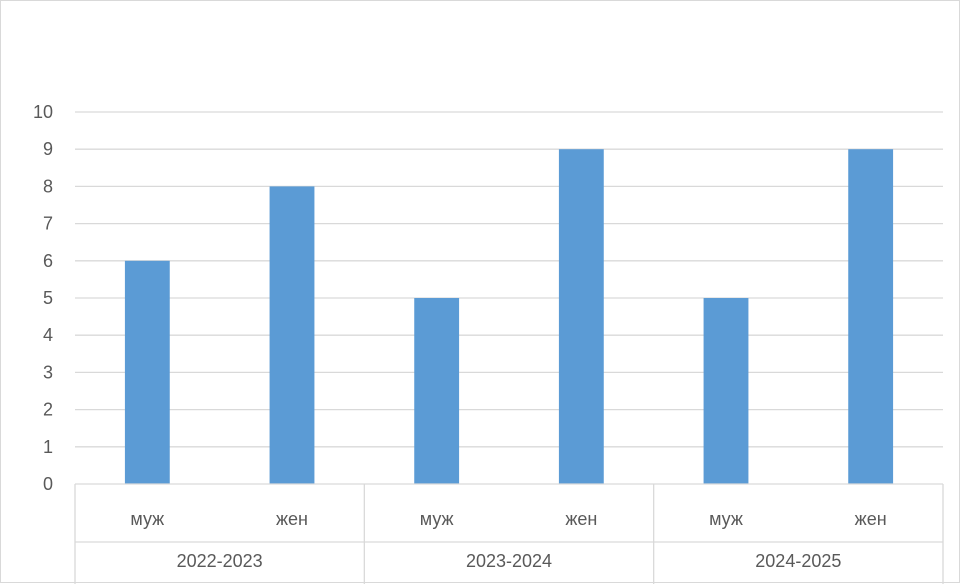 This screenshot has width=960, height=584. I want to click on y-tick-label: 10, so click(43, 112).